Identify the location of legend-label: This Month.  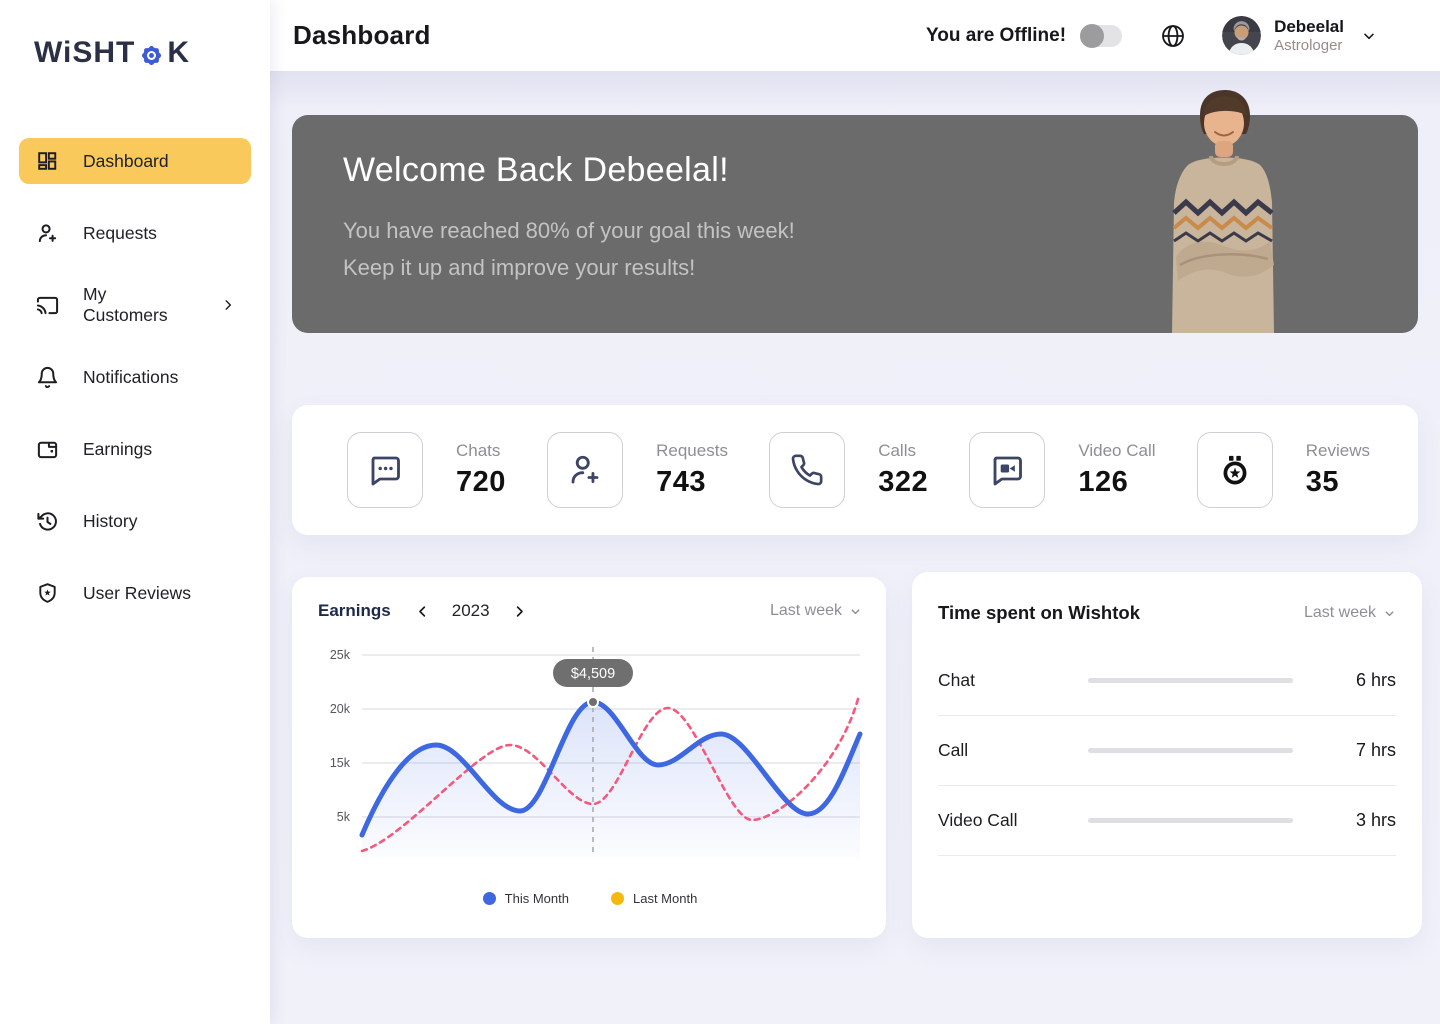
(536, 898).